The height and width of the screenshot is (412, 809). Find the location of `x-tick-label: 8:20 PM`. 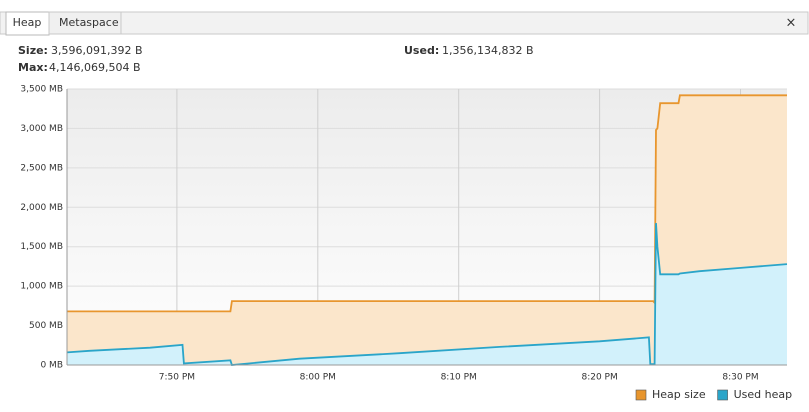

x-tick-label: 8:20 PM is located at coordinates (599, 378).